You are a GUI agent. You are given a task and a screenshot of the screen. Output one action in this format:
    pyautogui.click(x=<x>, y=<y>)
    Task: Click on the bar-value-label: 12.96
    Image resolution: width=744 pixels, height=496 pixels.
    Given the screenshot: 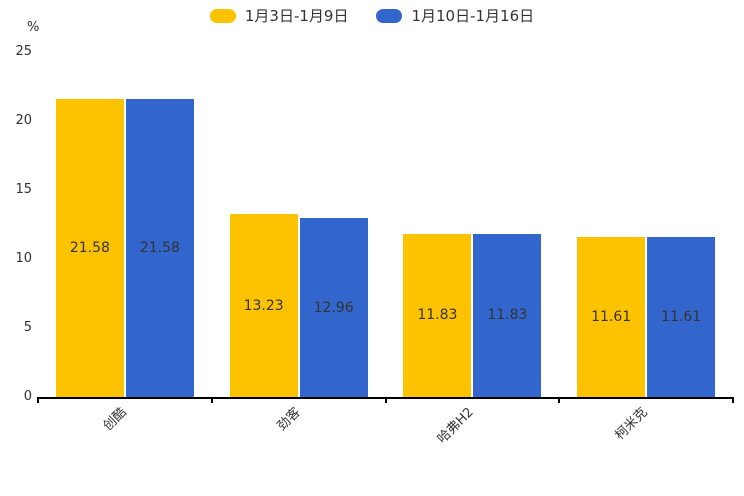 What is the action you would take?
    pyautogui.click(x=333, y=307)
    